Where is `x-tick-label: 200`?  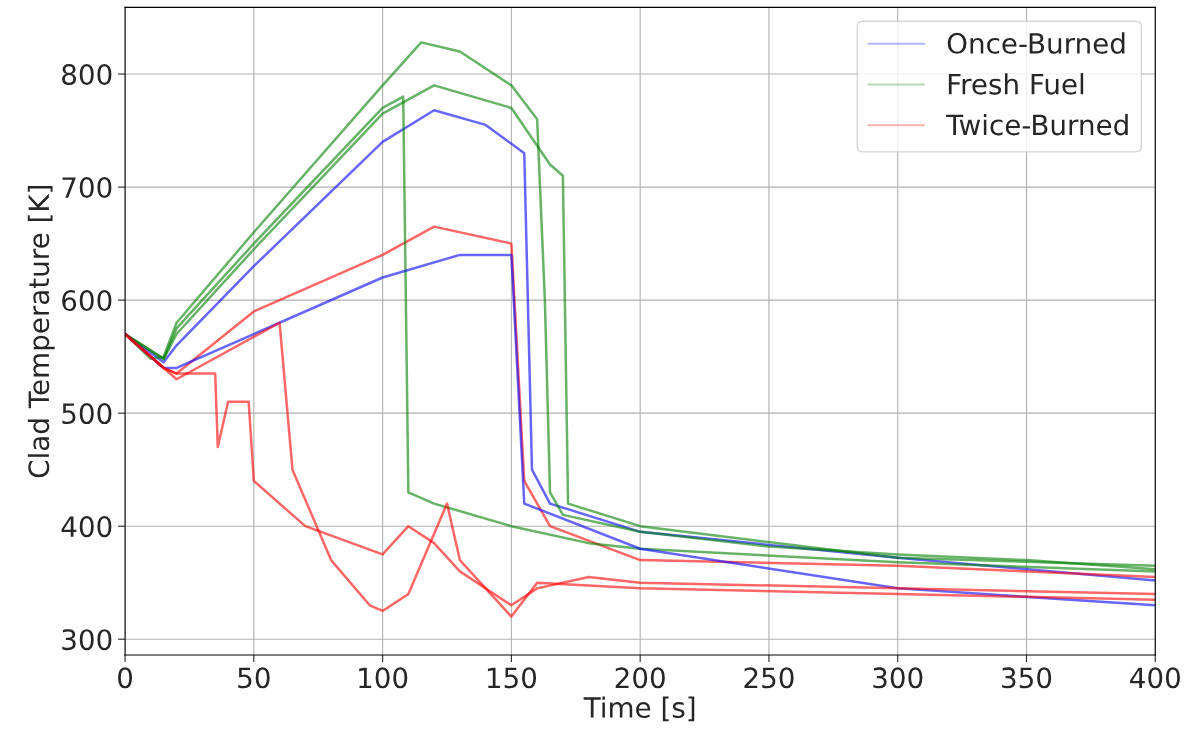 x-tick-label: 200 is located at coordinates (640, 678).